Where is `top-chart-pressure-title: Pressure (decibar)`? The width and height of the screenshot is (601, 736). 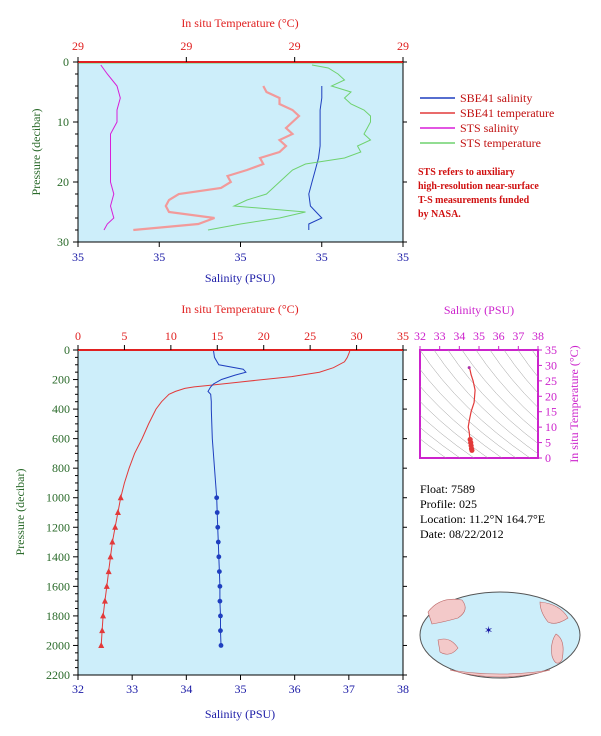 top-chart-pressure-title: Pressure (decibar) is located at coordinates (36, 152).